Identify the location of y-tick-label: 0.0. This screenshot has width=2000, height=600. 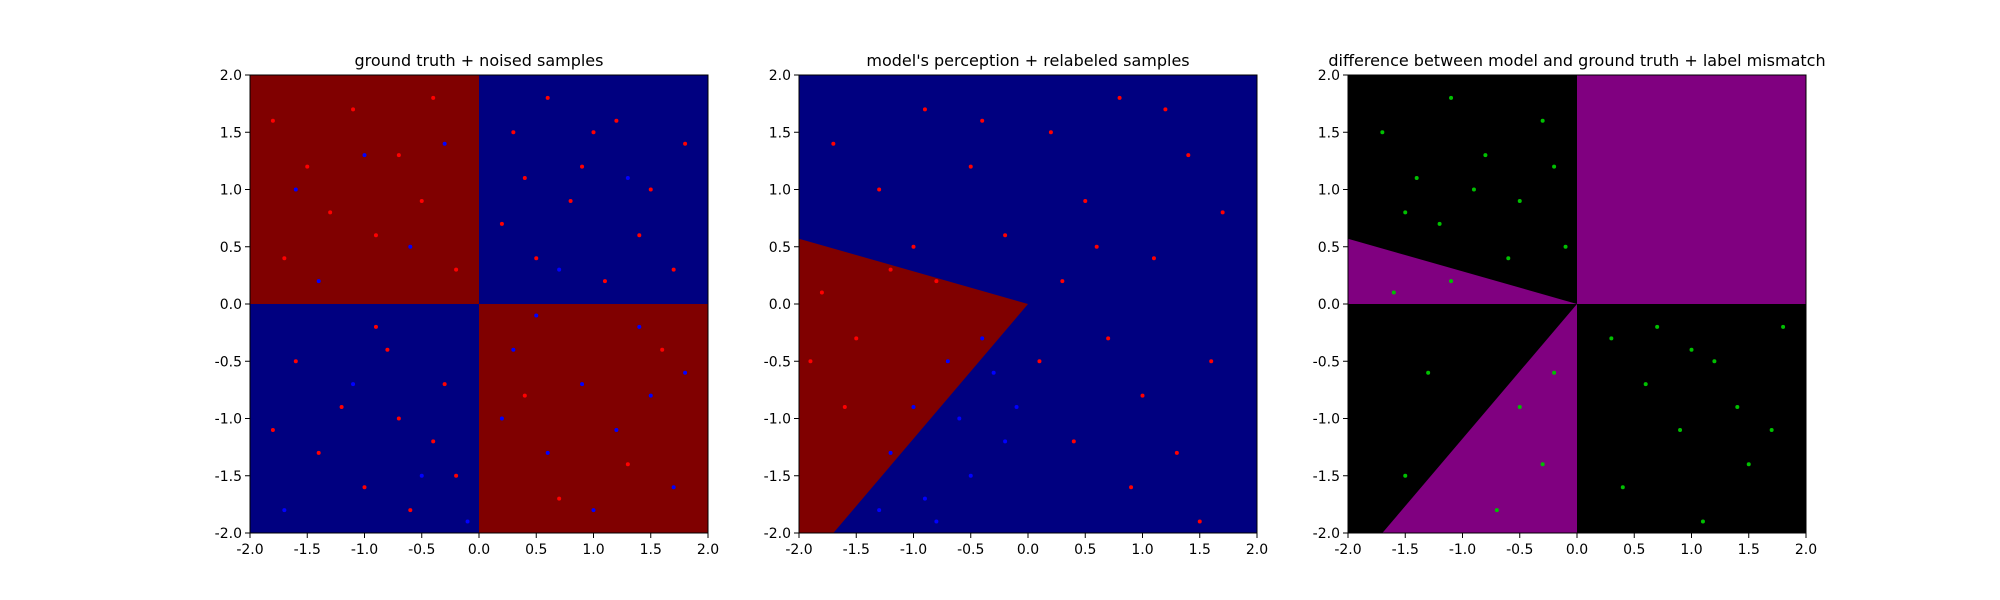
(231, 305).